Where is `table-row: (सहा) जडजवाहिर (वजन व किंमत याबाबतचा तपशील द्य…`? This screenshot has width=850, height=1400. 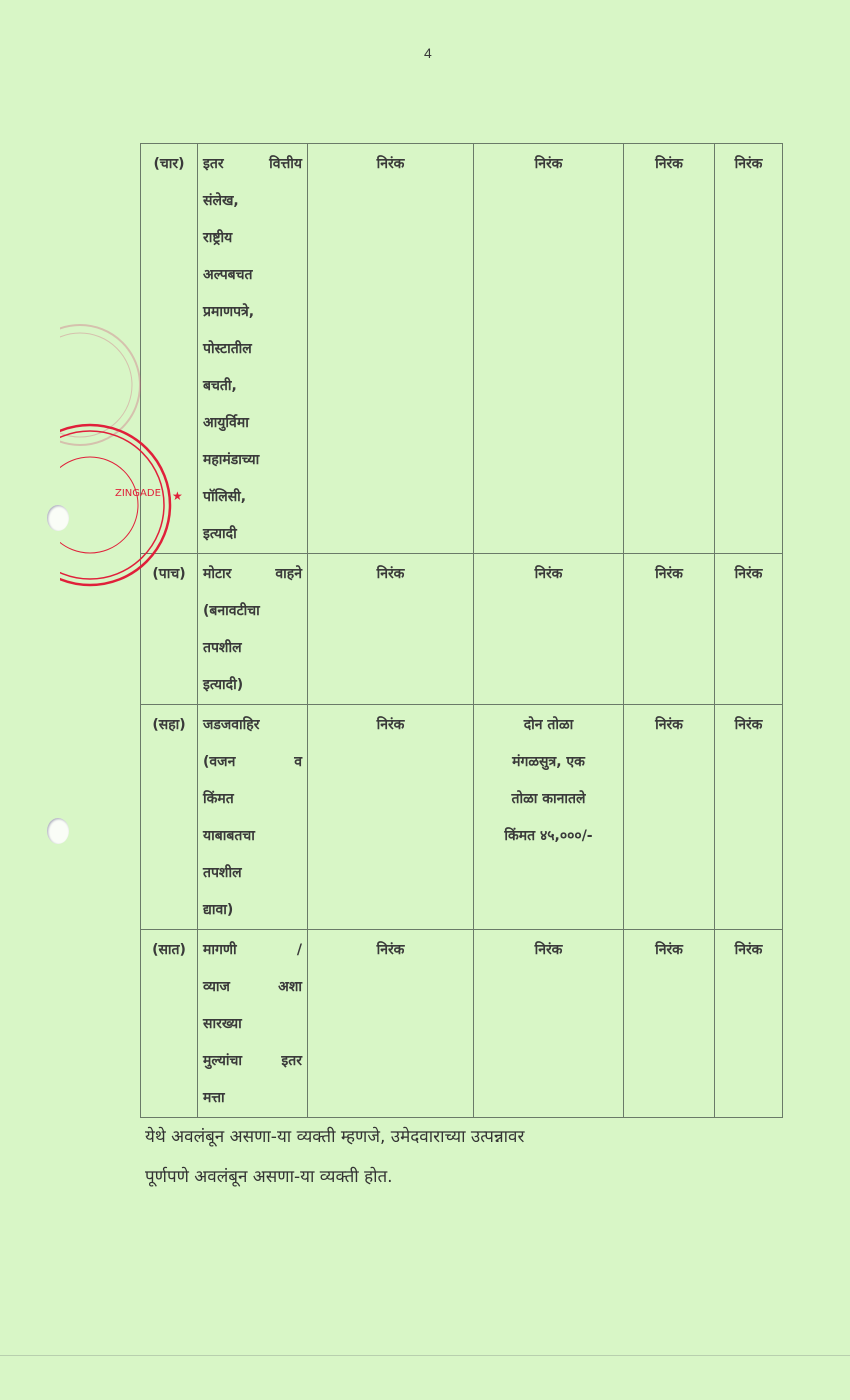 table-row: (सहा) जडजवाहिर (वजन व किंमत याबाबतचा तपशील द्य… is located at coordinates (461, 817).